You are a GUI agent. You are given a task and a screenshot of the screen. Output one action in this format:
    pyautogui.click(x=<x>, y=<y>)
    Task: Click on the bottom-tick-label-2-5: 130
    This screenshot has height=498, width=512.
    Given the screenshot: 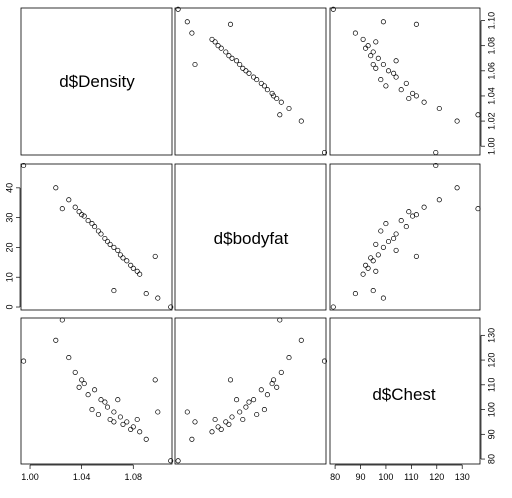 What is the action you would take?
    pyautogui.click(x=462, y=477)
    